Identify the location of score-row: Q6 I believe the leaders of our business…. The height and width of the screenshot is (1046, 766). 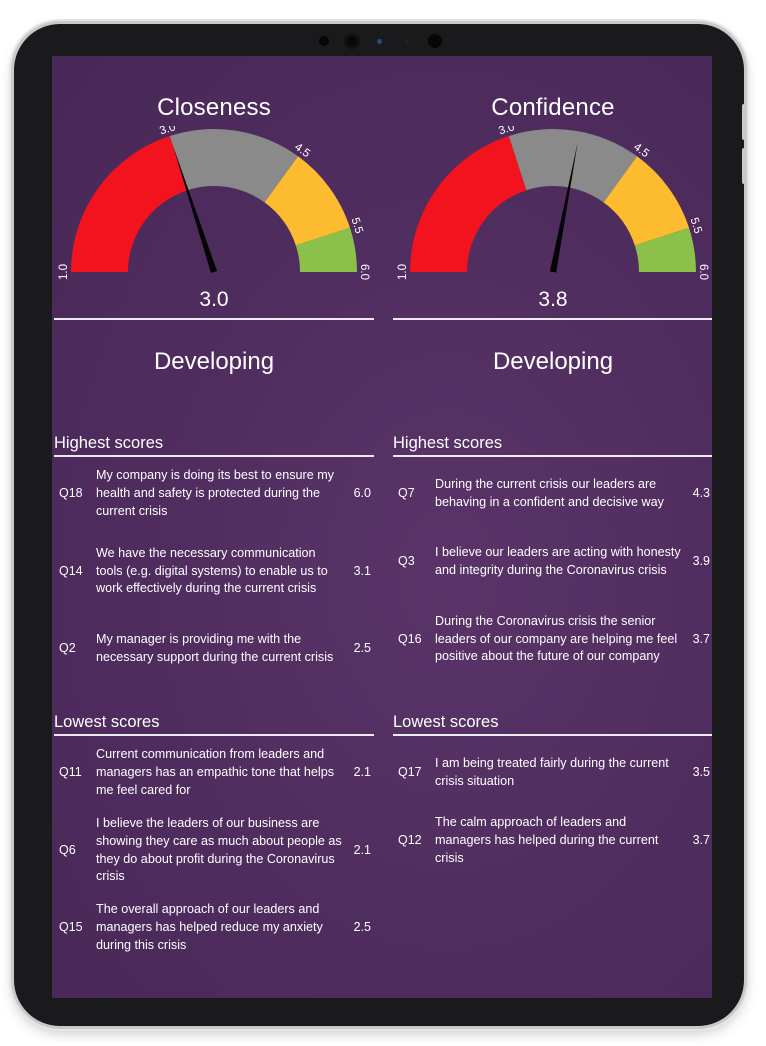
(214, 850).